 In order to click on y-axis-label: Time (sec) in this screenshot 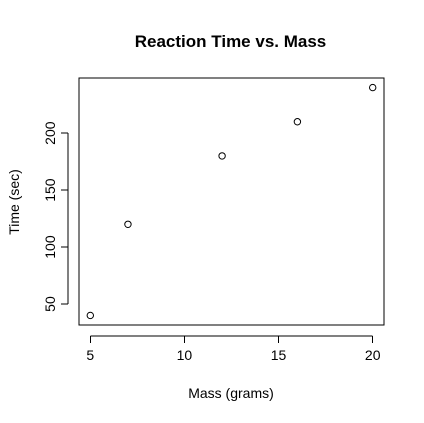, I will do `click(14, 202)`.